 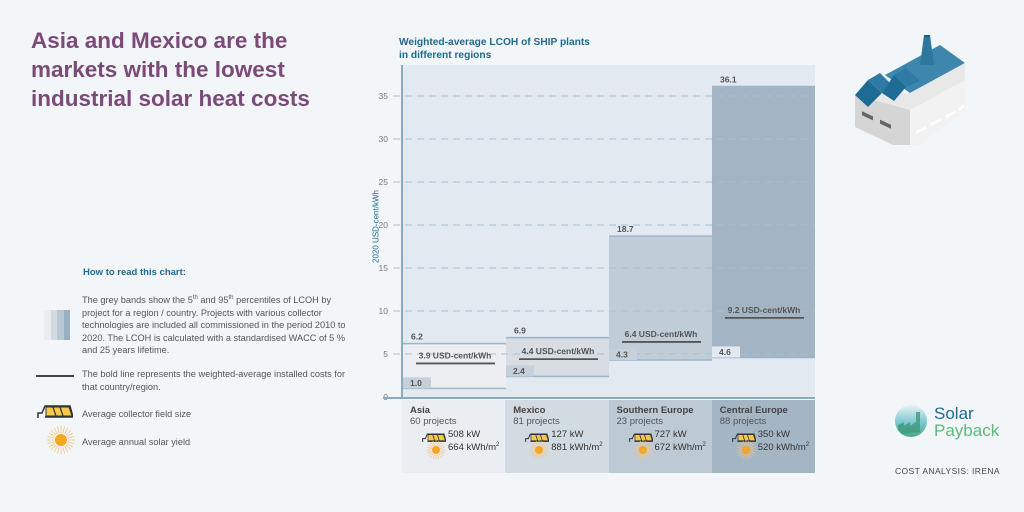 I want to click on bold-line-swatch, so click(x=55, y=376).